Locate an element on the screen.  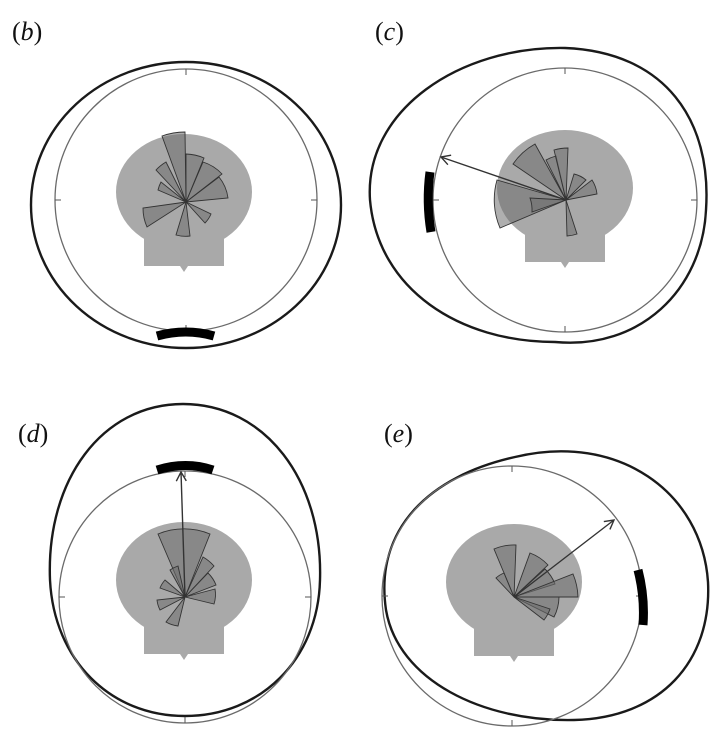
panel-e-label: (e) is located at coordinates (398, 433).